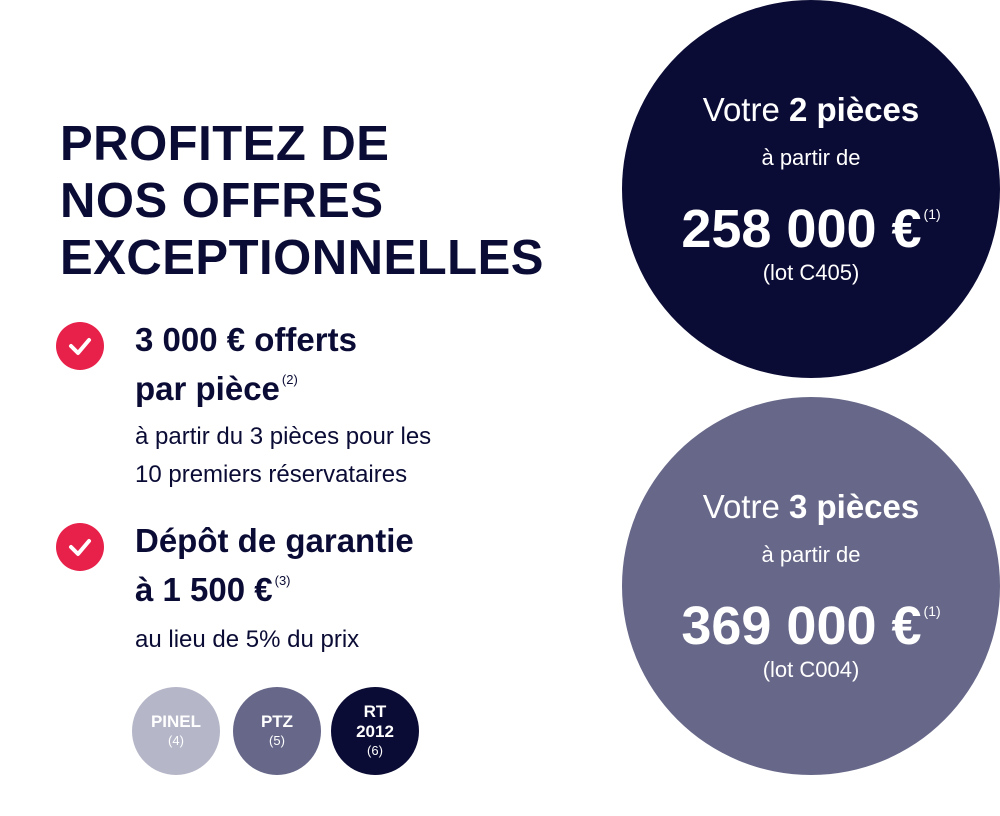 The width and height of the screenshot is (1000, 816). What do you see at coordinates (375, 711) in the screenshot?
I see `badge-name-line: RT` at bounding box center [375, 711].